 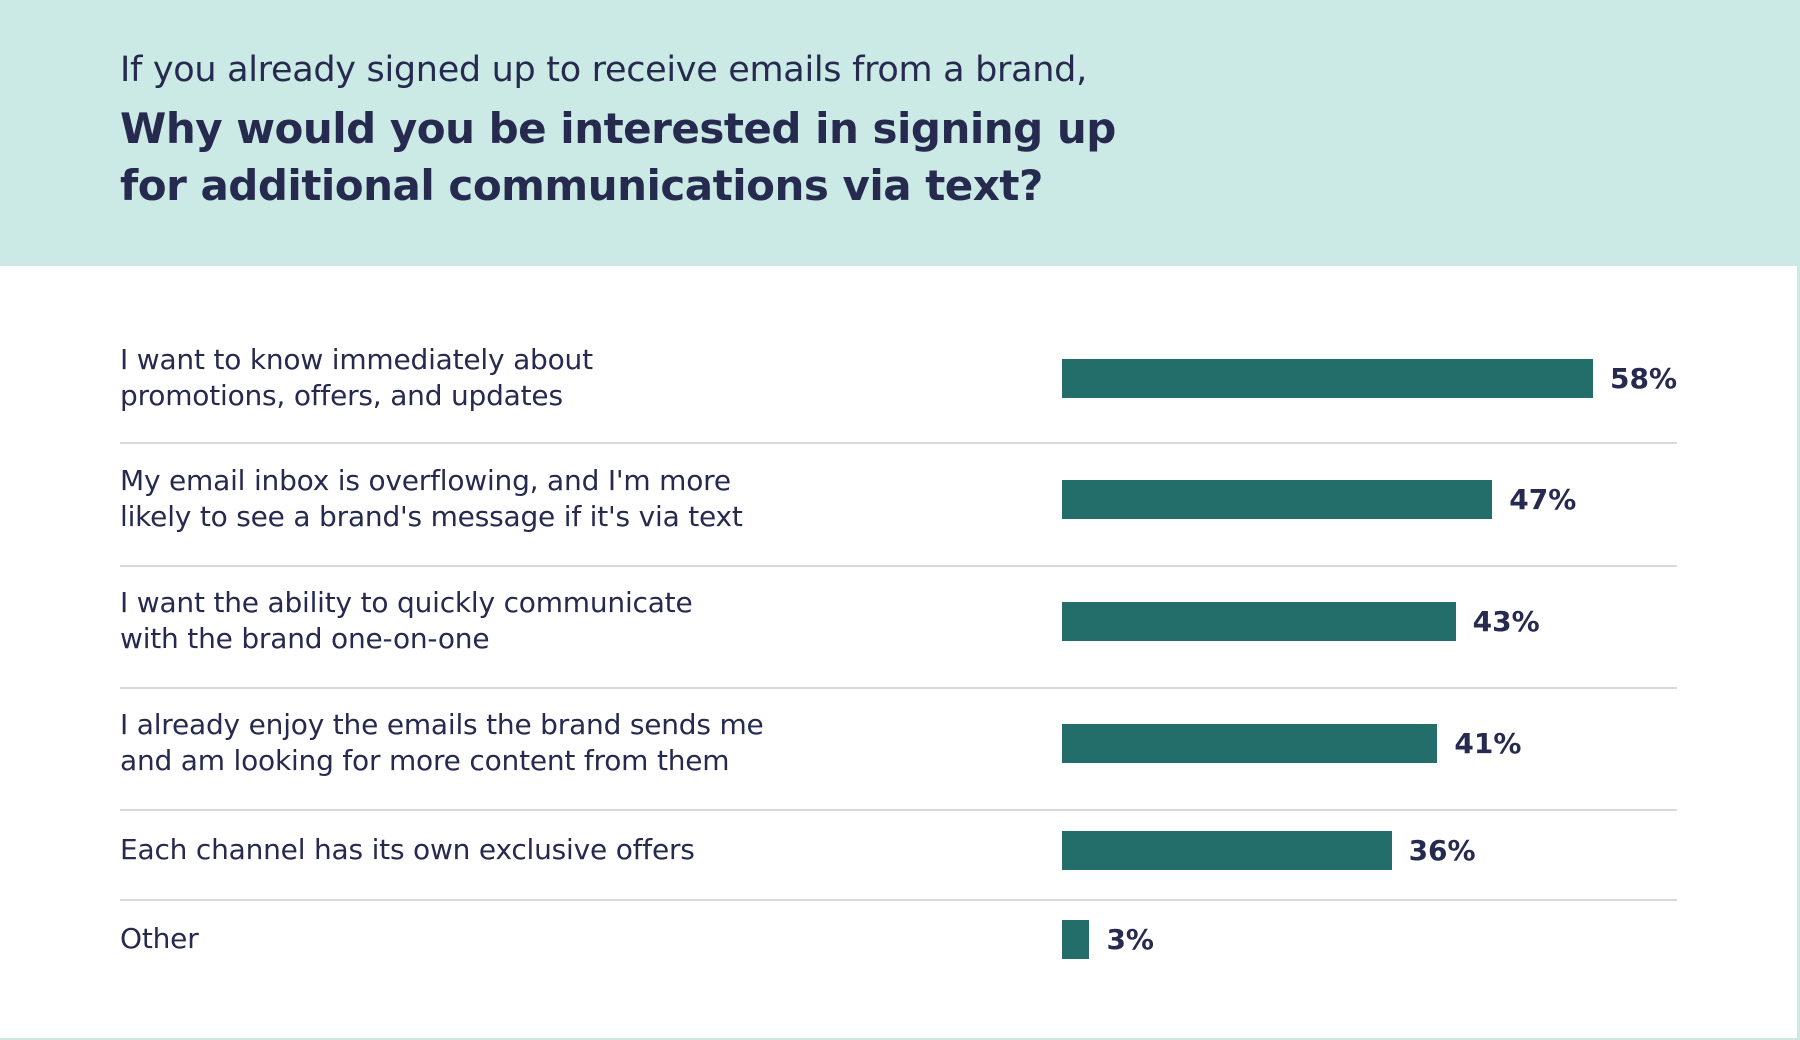 I want to click on category-label-line: Other, so click(x=159, y=938).